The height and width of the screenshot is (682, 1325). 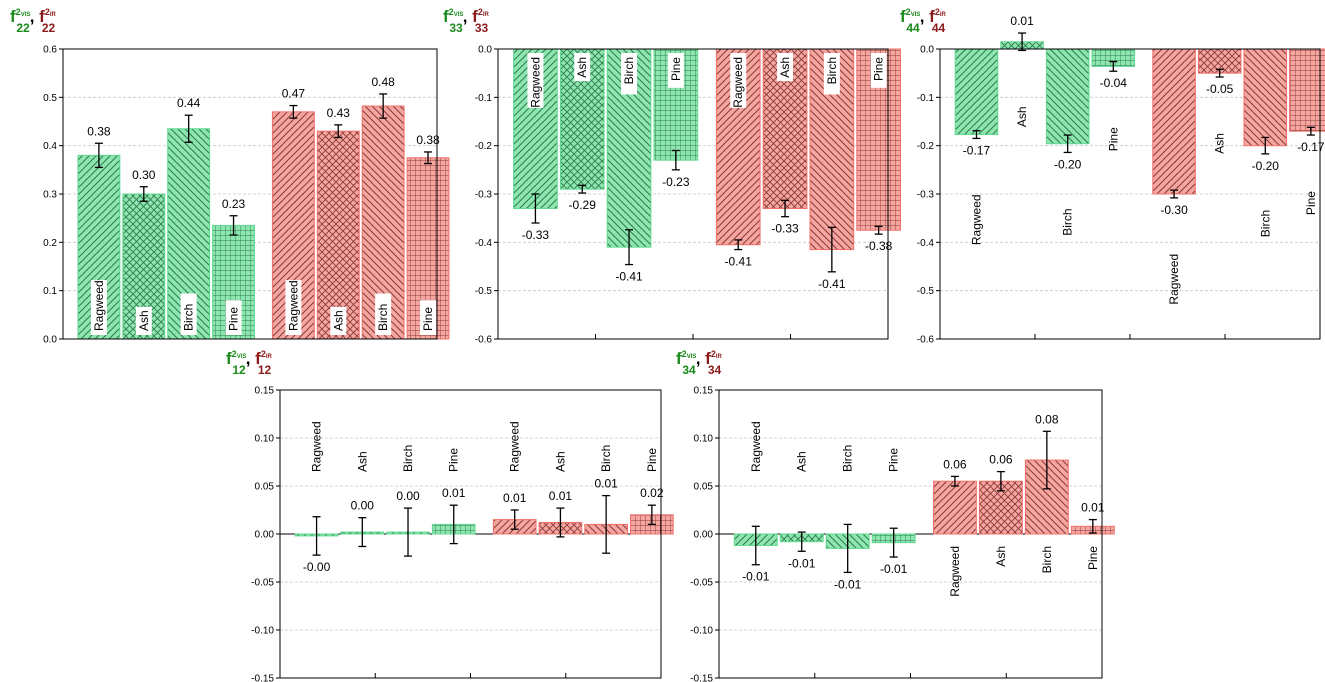 What do you see at coordinates (976, 92) in the screenshot?
I see `bar-vis-ragweed` at bounding box center [976, 92].